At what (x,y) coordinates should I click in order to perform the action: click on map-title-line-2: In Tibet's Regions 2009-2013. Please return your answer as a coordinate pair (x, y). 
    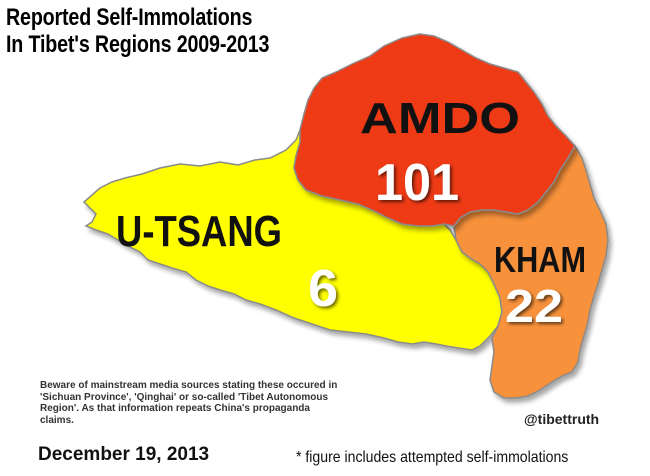
    Looking at the image, I should click on (138, 44).